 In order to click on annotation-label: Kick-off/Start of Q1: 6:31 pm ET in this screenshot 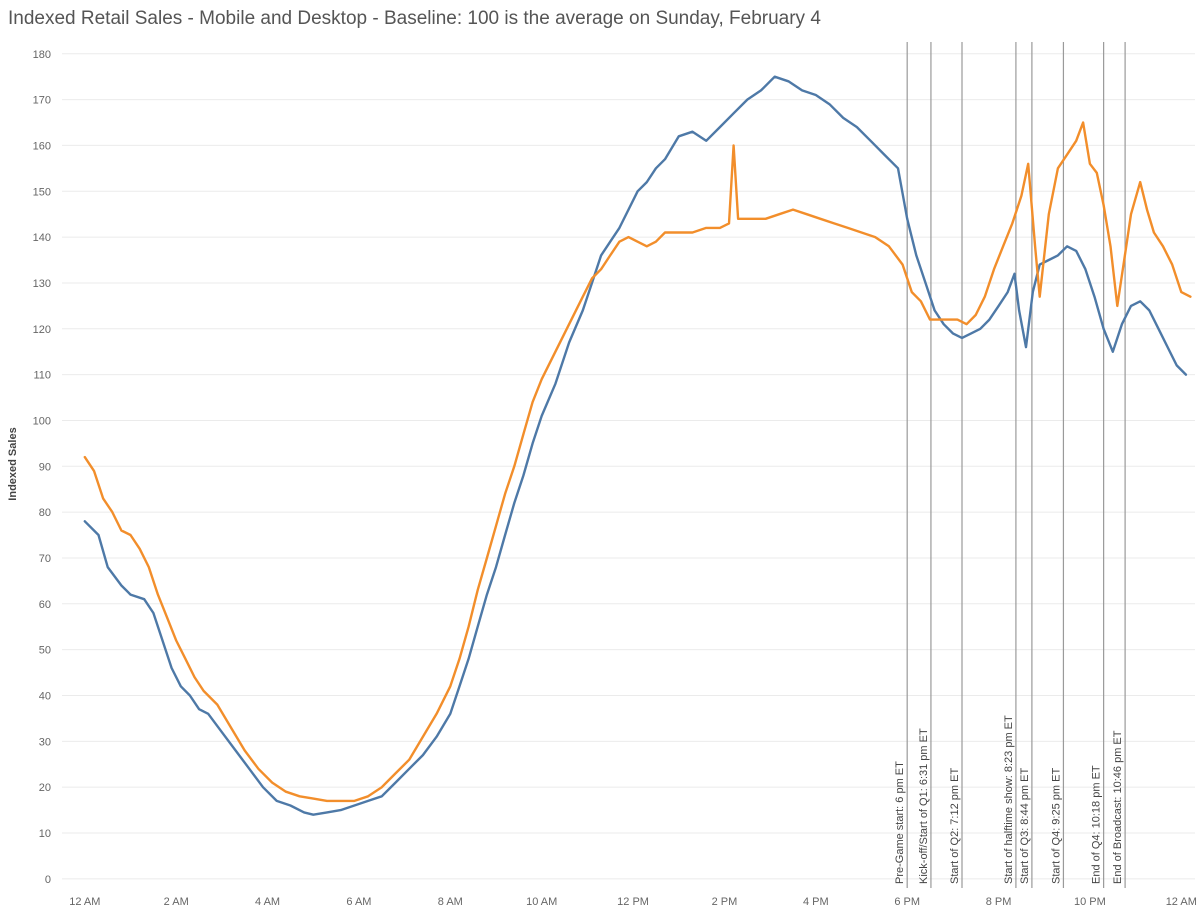, I will do `click(924, 806)`.